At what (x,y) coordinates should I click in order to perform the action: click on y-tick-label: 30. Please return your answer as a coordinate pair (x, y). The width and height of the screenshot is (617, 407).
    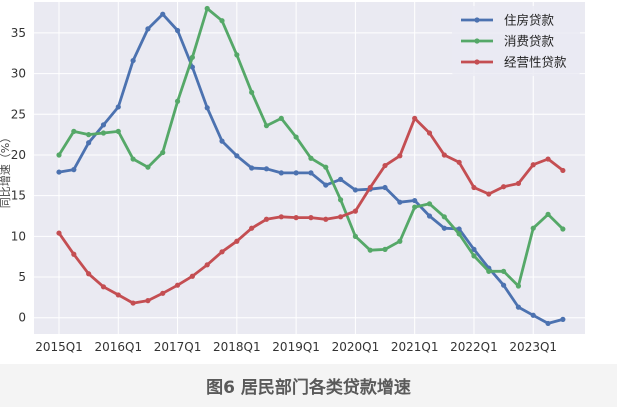
    Looking at the image, I should click on (18, 74).